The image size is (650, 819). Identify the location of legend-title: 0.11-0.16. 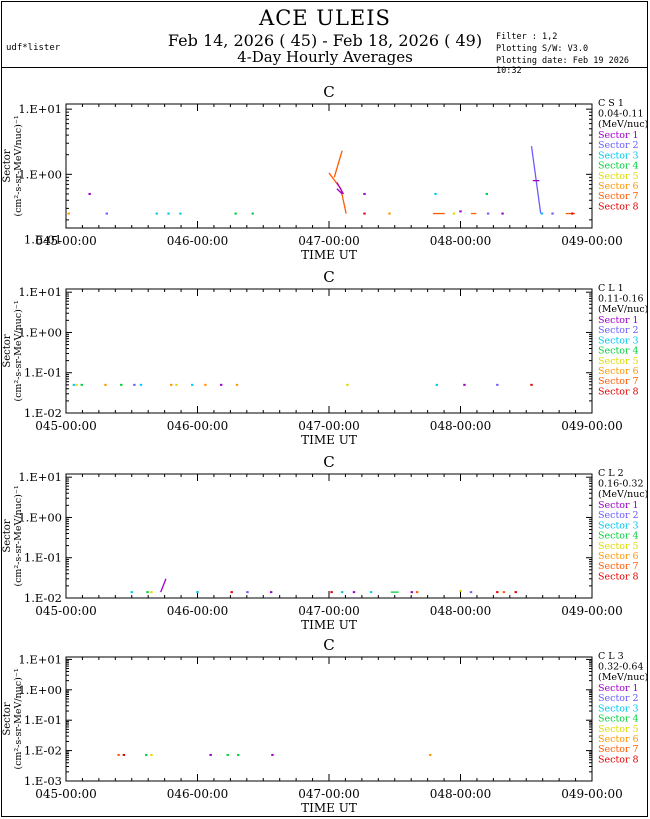
(621, 299).